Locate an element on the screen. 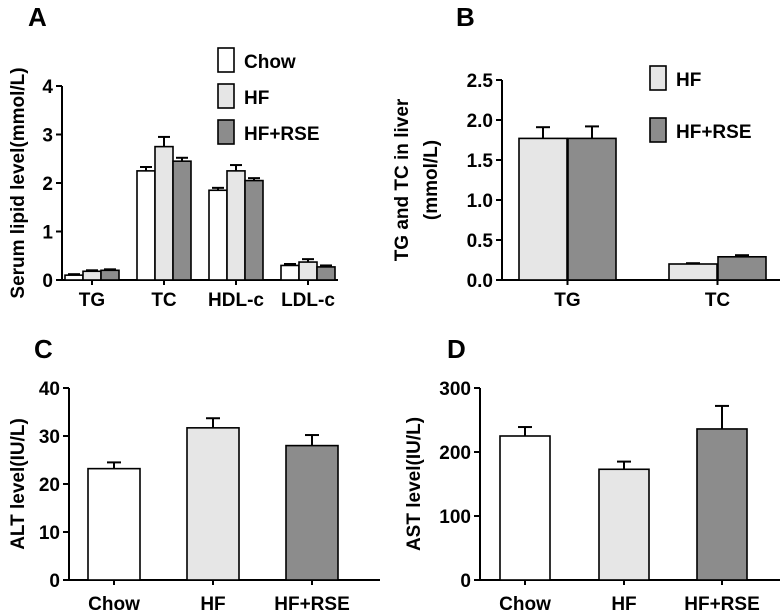 Image resolution: width=784 pixels, height=616 pixels. y-tick-label: 0.0 is located at coordinates (480, 281).